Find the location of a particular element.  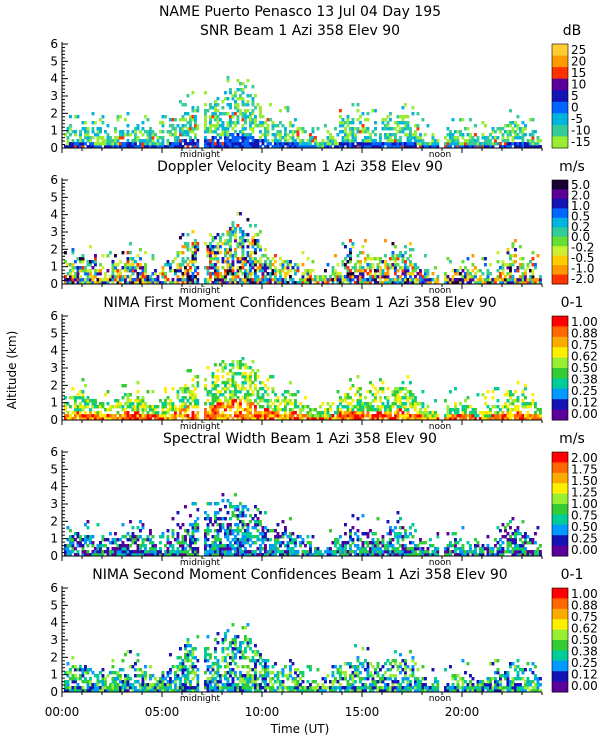

y-tick-label: 6 is located at coordinates (54, 44).